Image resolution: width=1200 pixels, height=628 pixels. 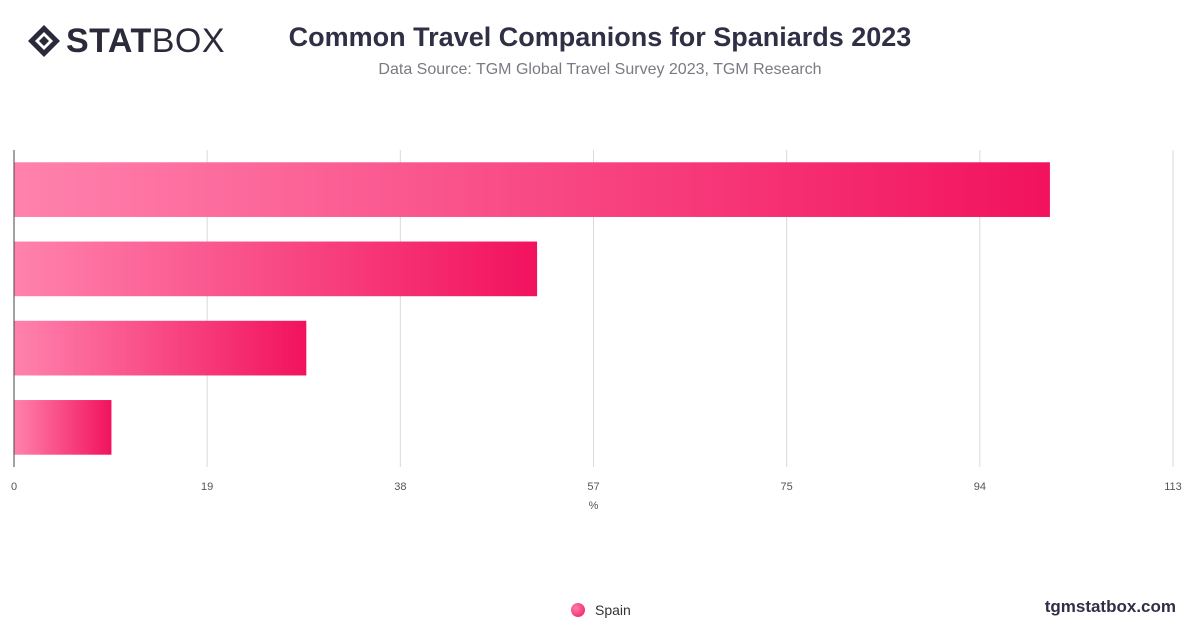 I want to click on diamond-logo-icon, so click(x=44, y=41).